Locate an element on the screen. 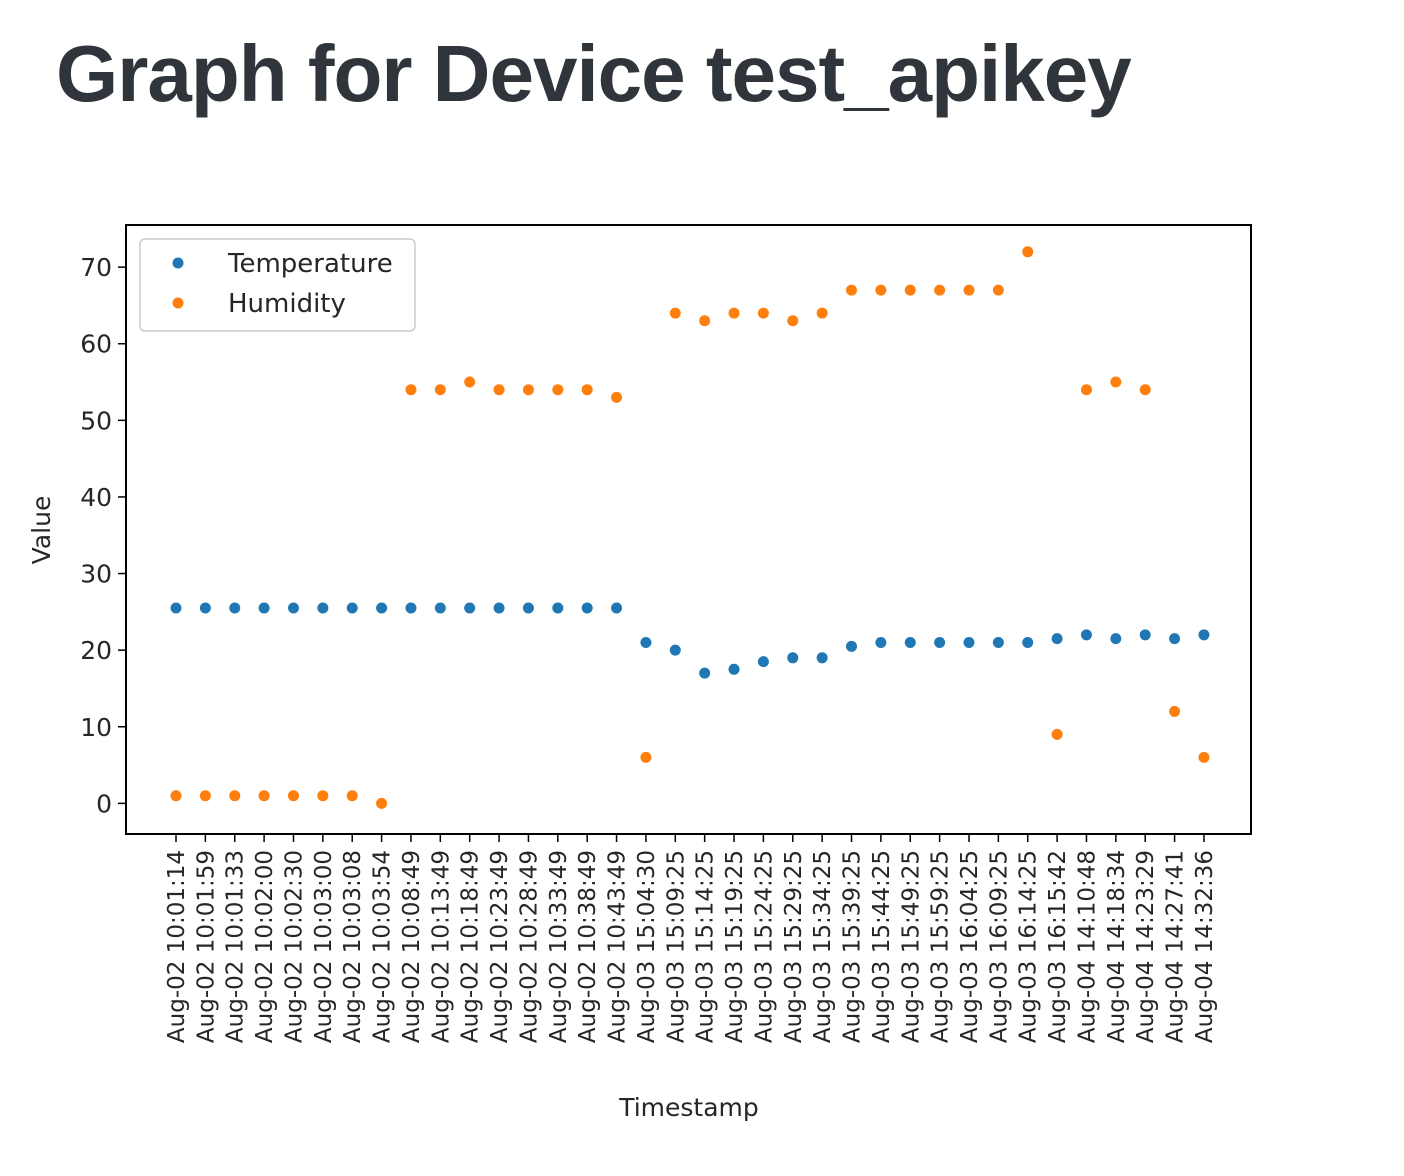  x-tick-label: Aug-03 16:09:25 is located at coordinates (999, 946).